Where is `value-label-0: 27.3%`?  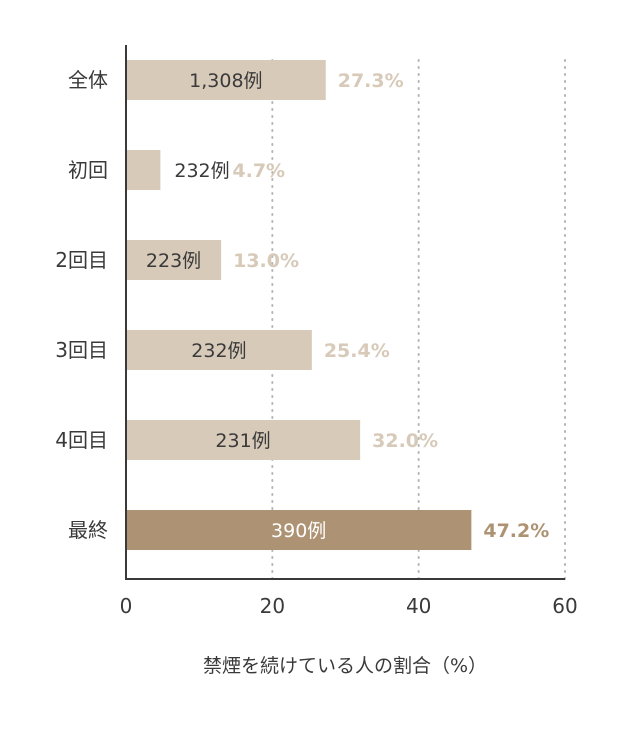 value-label-0: 27.3% is located at coordinates (371, 81).